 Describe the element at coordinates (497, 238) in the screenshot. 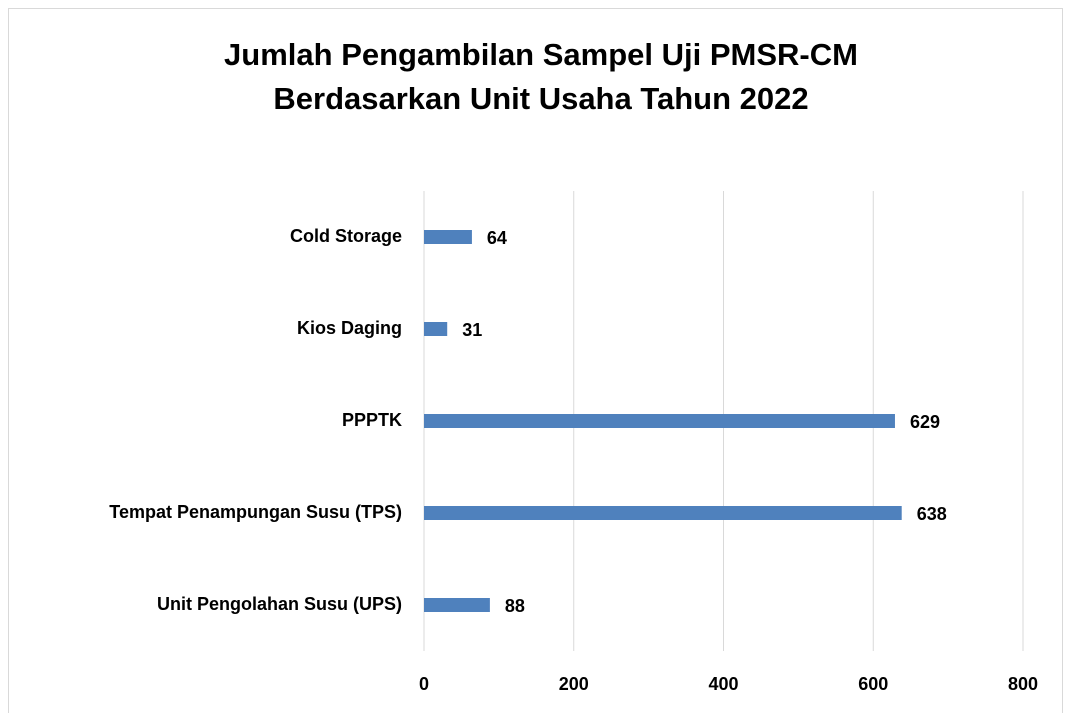

I see `data-label: 64` at that location.